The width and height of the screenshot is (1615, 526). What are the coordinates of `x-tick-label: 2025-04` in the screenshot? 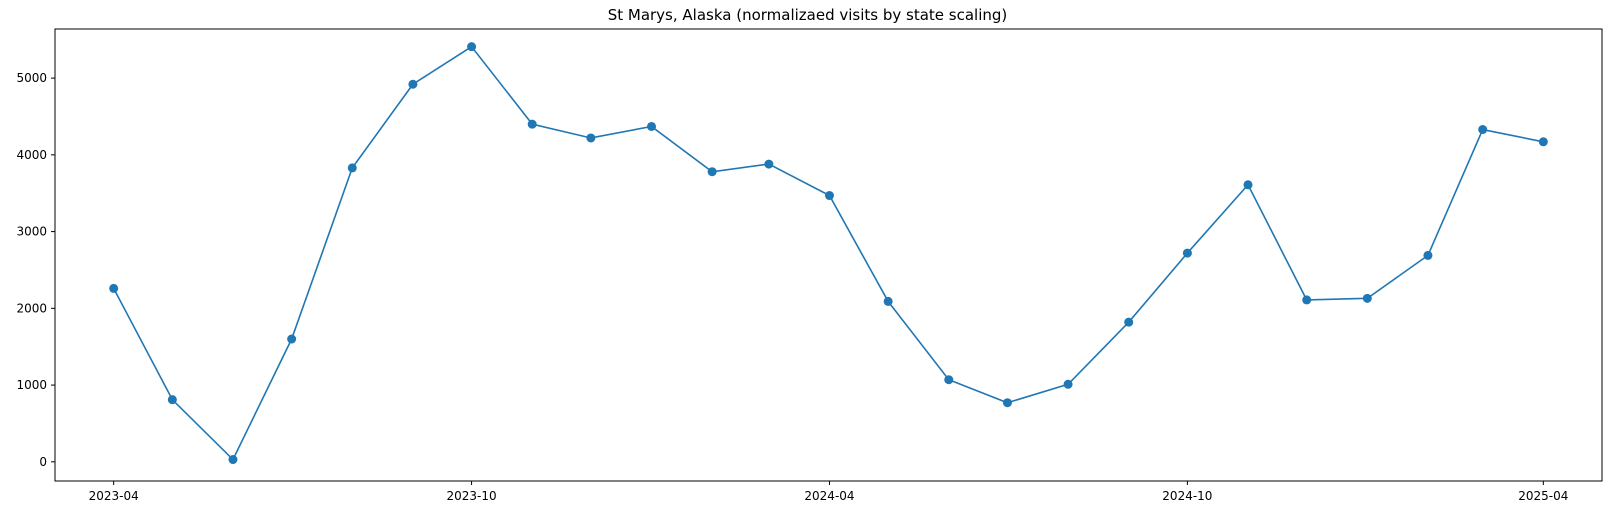 It's located at (1543, 496).